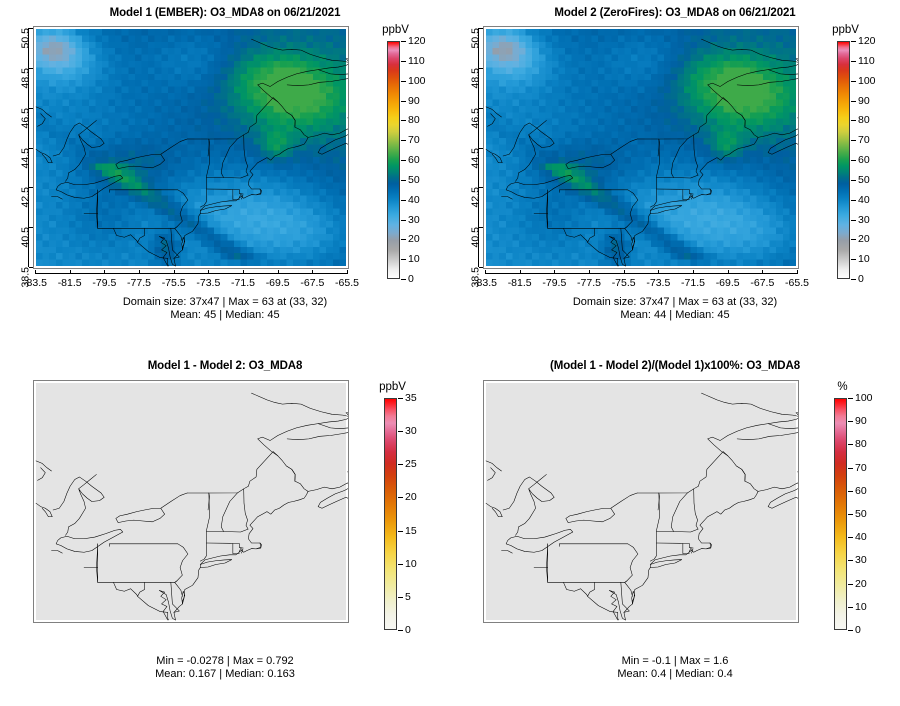 The image size is (900, 706). I want to click on colorbar-difference: ppbV 0 5 10 15 20 25 30 35, so click(441, 513).